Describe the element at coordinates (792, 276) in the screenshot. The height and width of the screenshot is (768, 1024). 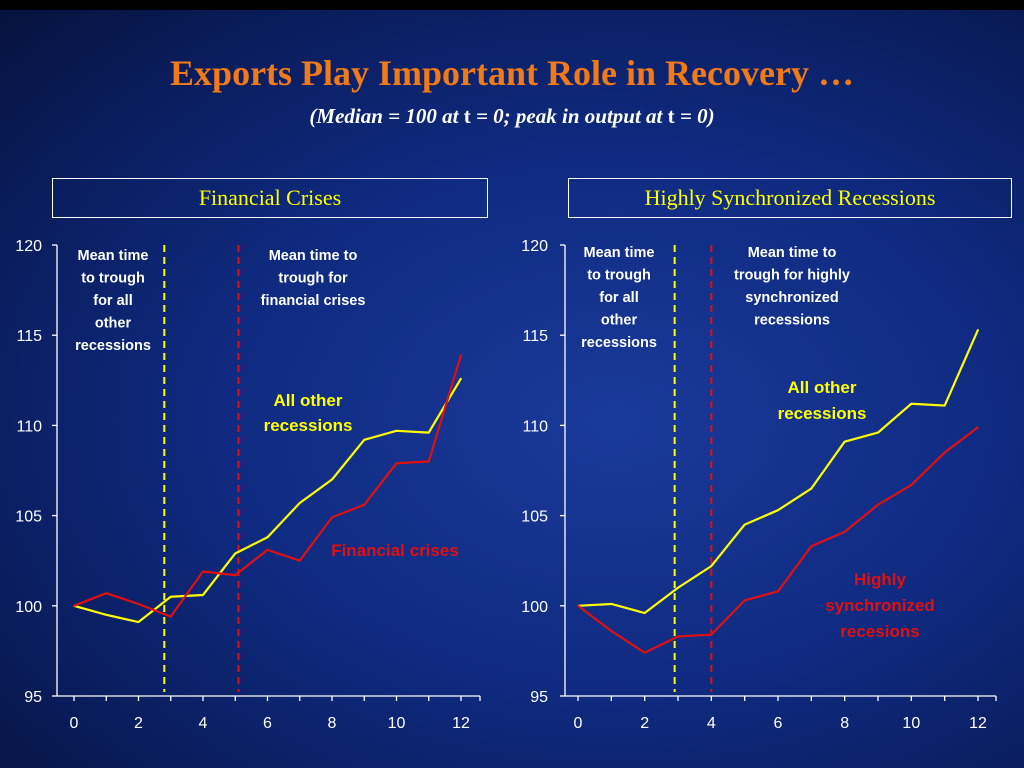
I see `trough-annotation-line: trough for highly` at that location.